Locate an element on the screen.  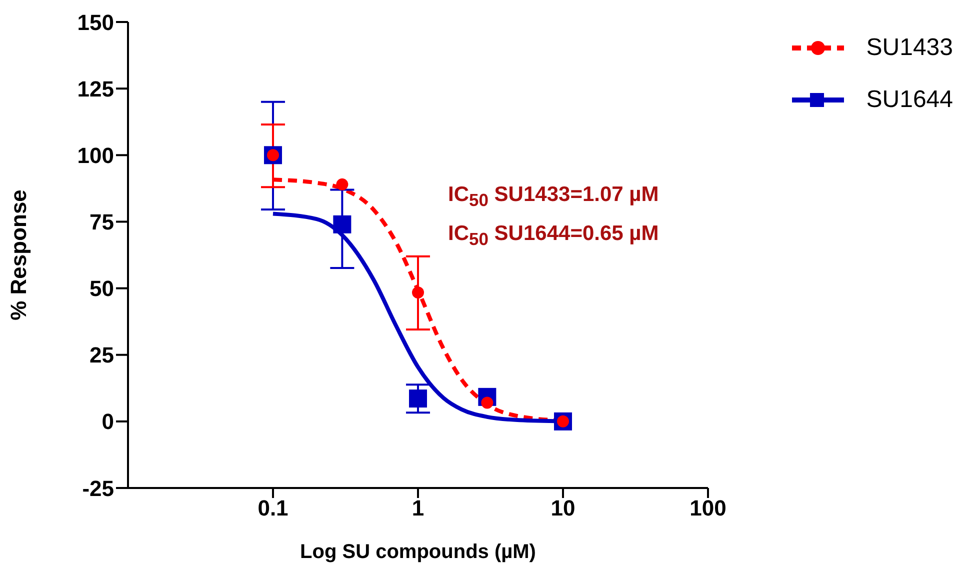
y-tick-label: 50 is located at coordinates (102, 289).